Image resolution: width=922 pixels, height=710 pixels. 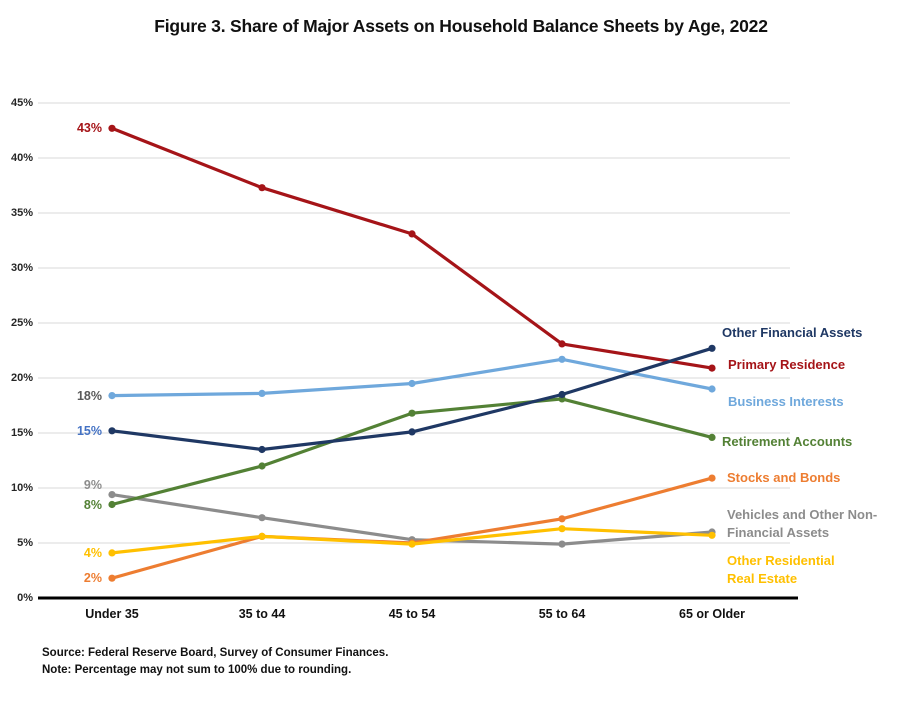 What do you see at coordinates (787, 364) in the screenshot?
I see `series-legend-label-primary-residence: Primary Residence` at bounding box center [787, 364].